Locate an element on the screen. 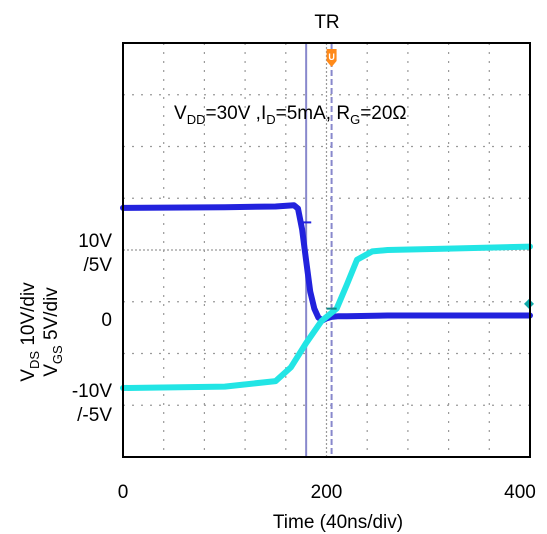  vds-symbol: V is located at coordinates (28, 375).